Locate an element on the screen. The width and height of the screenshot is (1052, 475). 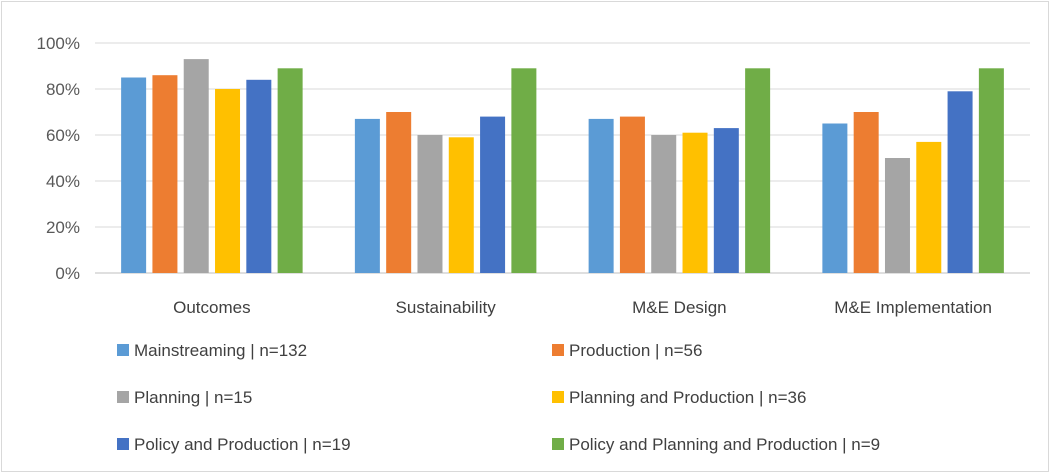
legend-item: Production | n=56 is located at coordinates (627, 350).